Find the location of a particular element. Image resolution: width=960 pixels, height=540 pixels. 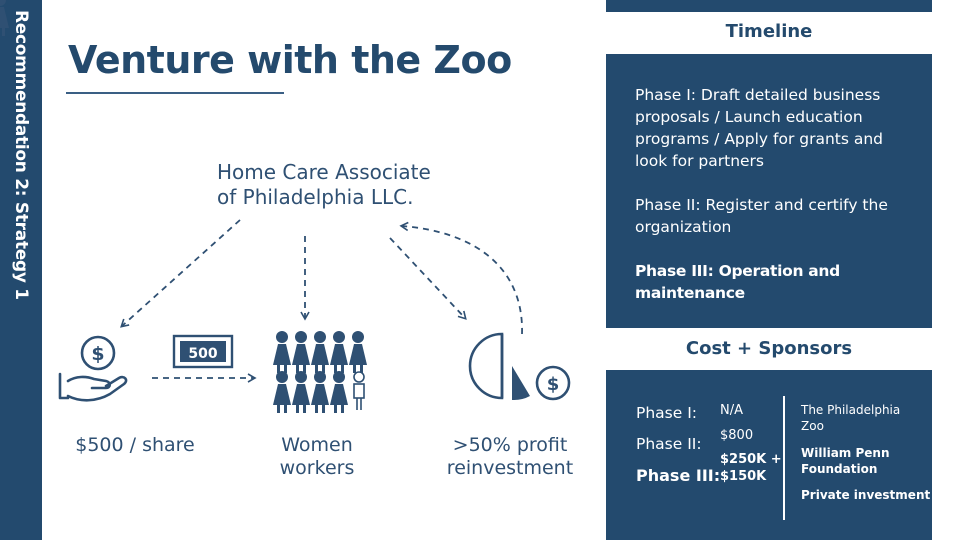

company-line-2: of Philadelphia LLC. is located at coordinates (315, 197).